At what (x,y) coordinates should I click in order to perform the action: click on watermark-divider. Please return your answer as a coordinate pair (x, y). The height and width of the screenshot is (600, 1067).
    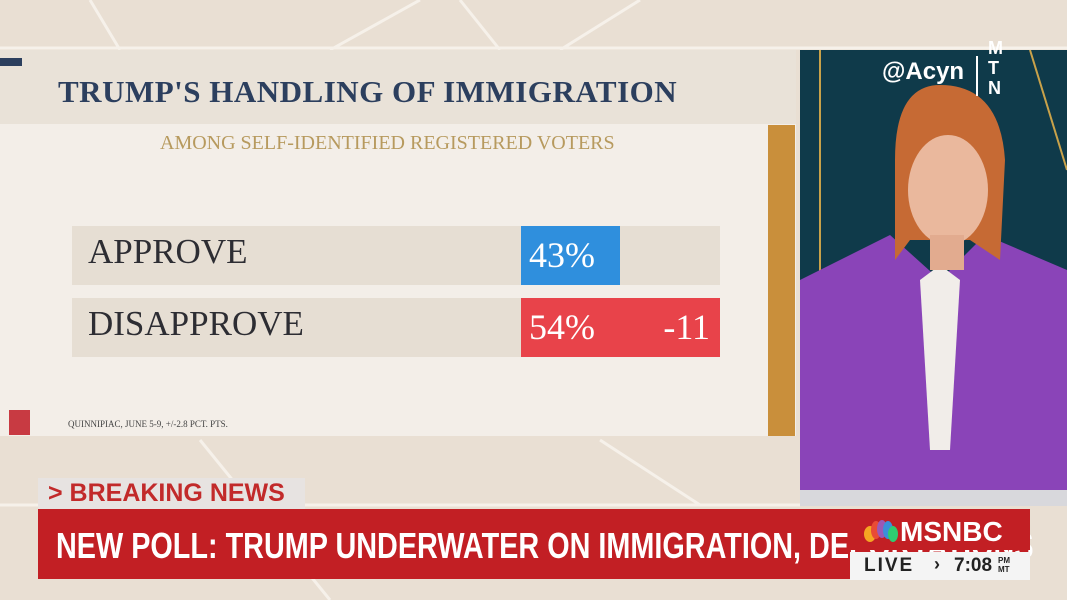
    Looking at the image, I should click on (977, 76).